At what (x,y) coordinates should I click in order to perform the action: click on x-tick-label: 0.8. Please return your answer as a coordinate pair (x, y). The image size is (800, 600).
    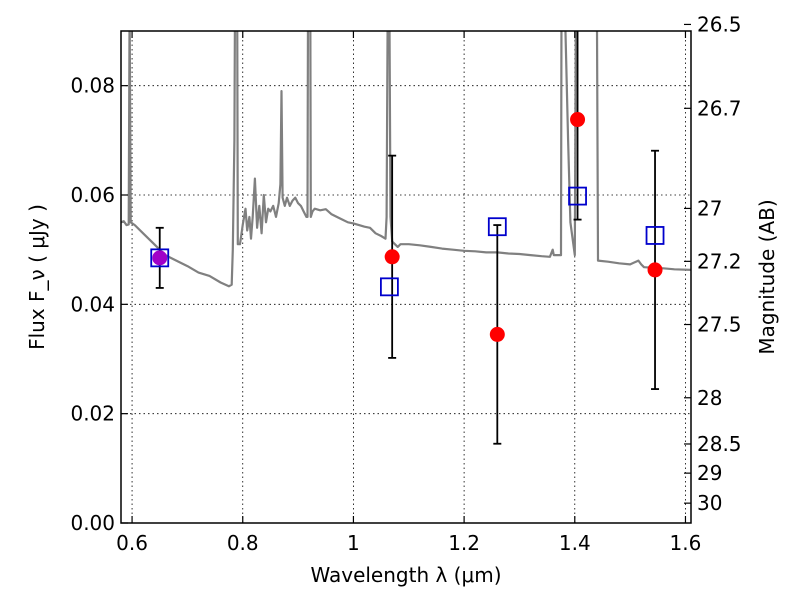
    Looking at the image, I should click on (243, 543).